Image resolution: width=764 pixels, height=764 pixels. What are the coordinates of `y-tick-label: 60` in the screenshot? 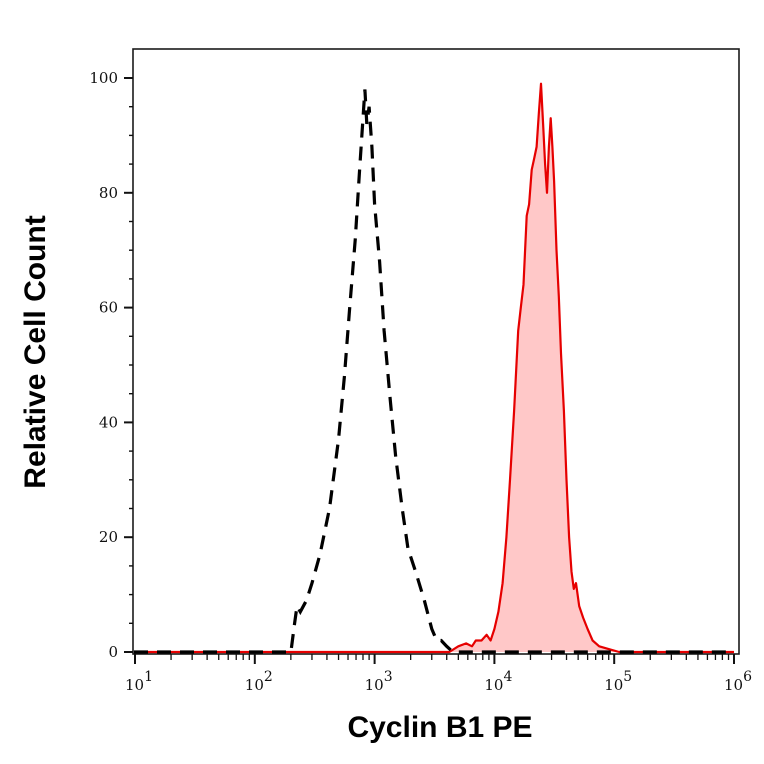 It's located at (108, 308).